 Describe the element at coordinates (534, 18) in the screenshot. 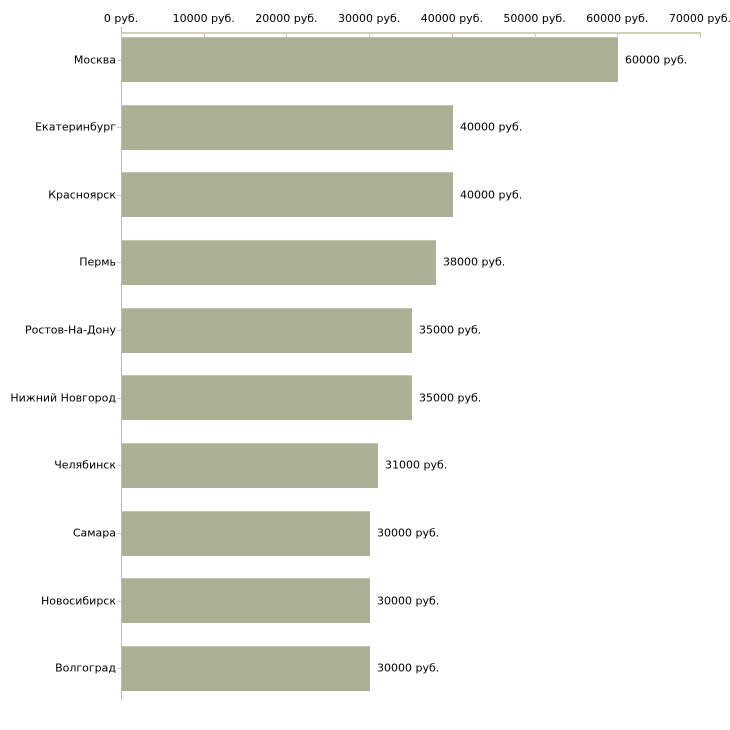

I see `x-axis-tick-label: 50000 руб.` at that location.